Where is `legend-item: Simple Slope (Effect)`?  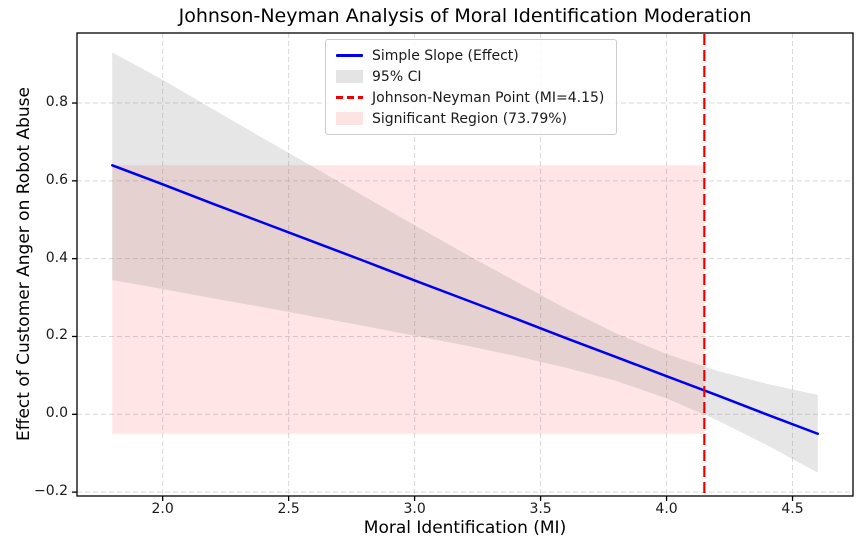
legend-item: Simple Slope (Effect) is located at coordinates (470, 55).